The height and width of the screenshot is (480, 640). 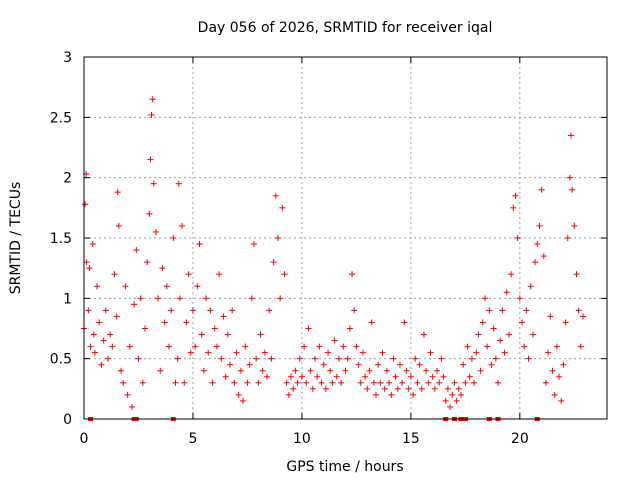 I want to click on x-tick-label: 15, so click(x=411, y=439).